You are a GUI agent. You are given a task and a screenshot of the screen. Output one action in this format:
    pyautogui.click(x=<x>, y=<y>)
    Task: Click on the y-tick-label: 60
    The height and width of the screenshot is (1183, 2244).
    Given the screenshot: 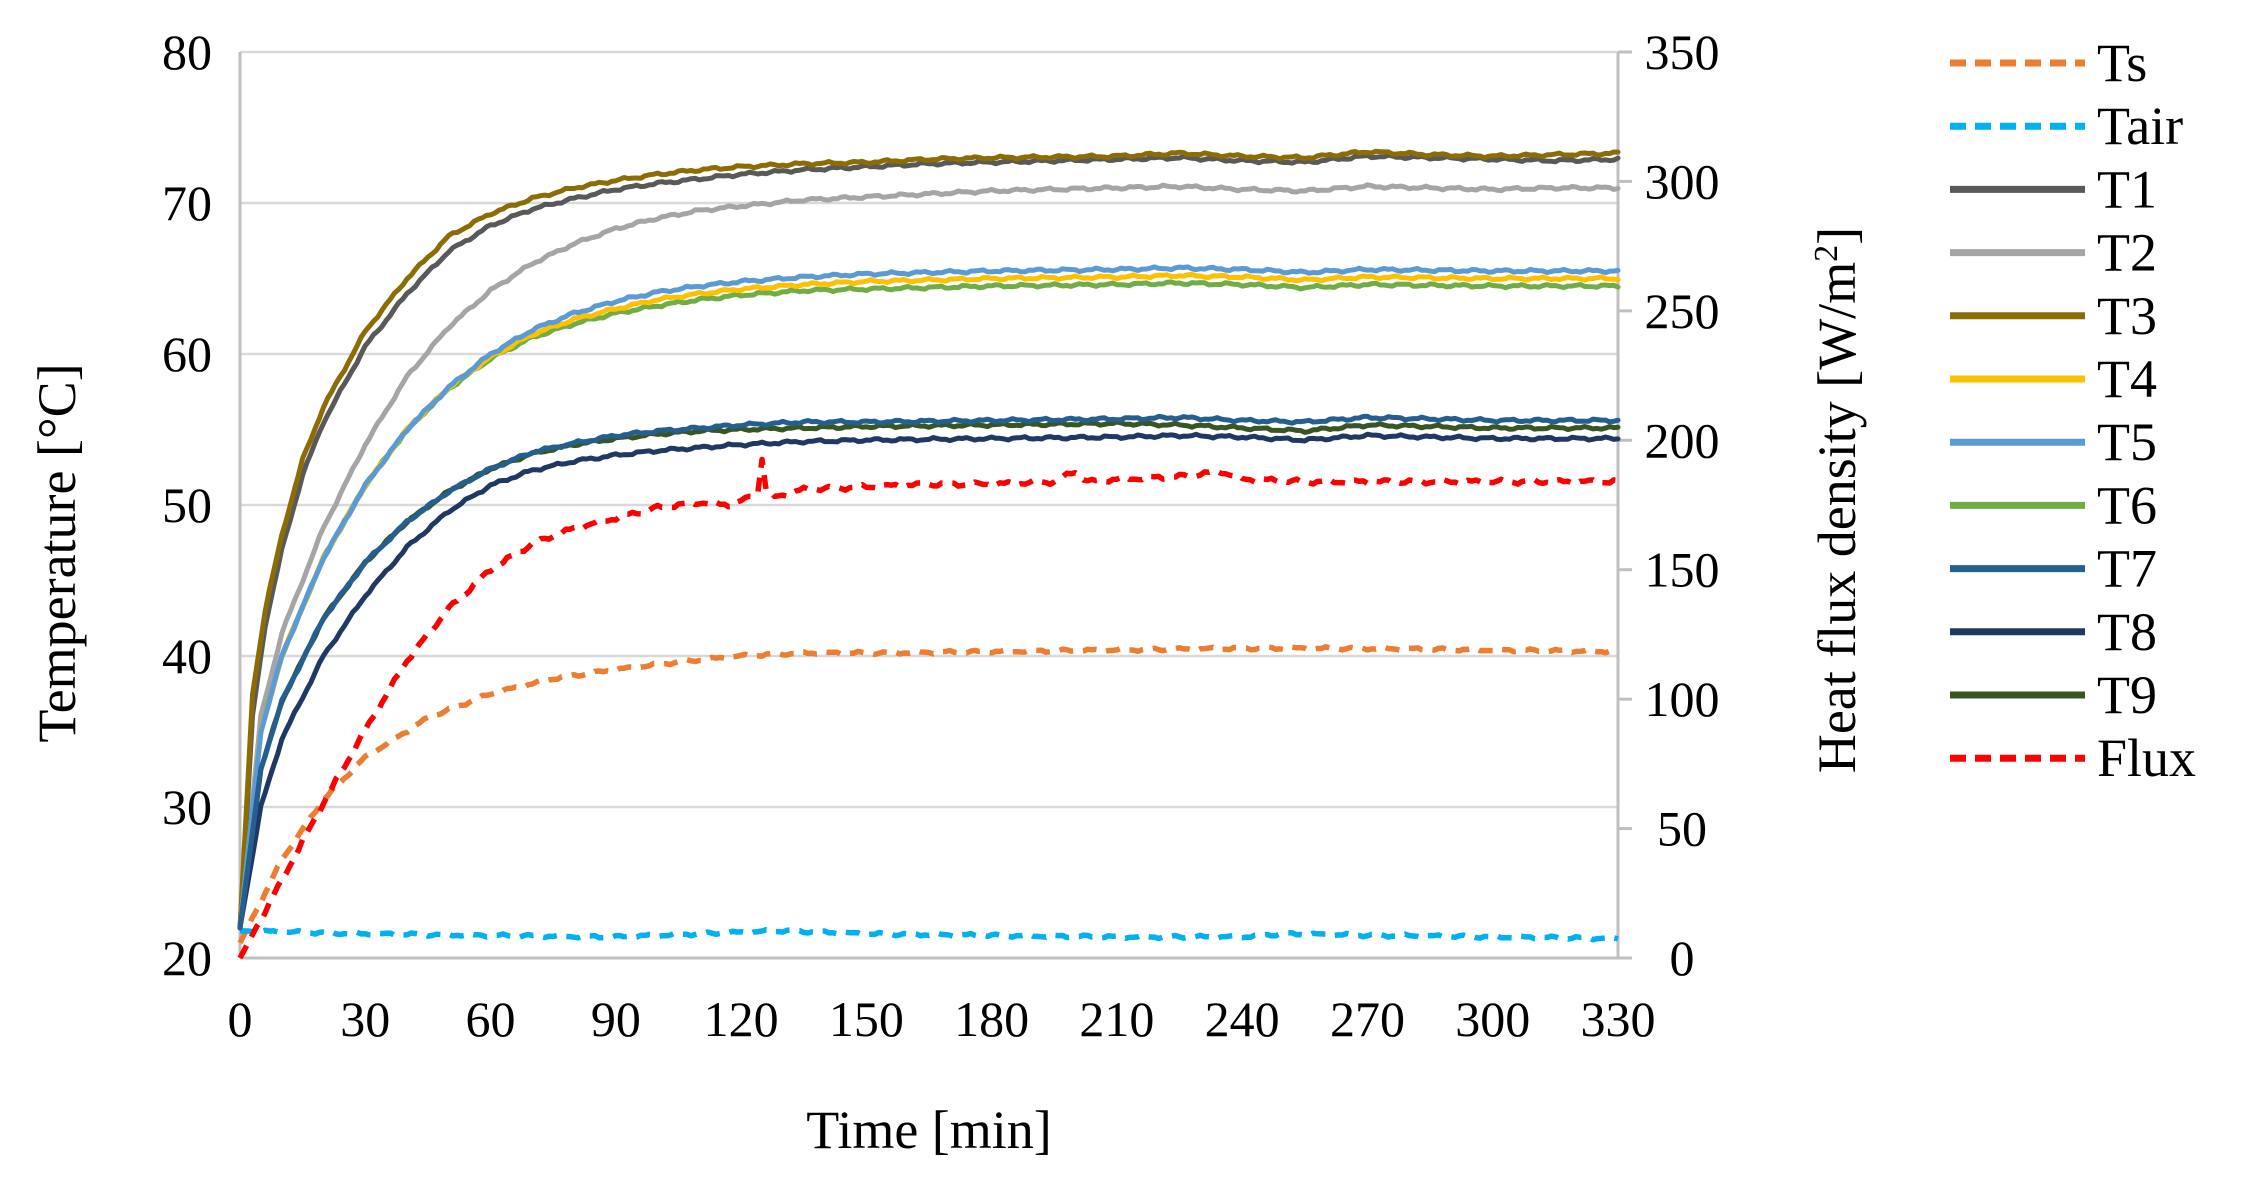 What is the action you would take?
    pyautogui.click(x=187, y=354)
    